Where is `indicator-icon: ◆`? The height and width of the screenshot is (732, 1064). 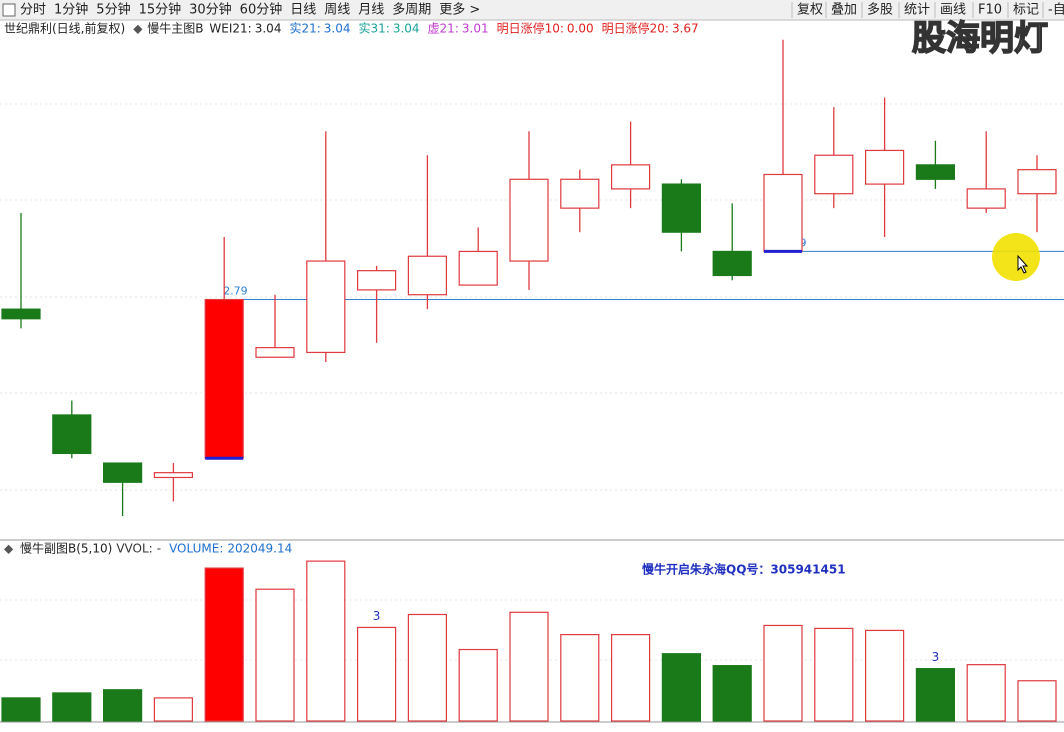 indicator-icon: ◆ is located at coordinates (138, 29).